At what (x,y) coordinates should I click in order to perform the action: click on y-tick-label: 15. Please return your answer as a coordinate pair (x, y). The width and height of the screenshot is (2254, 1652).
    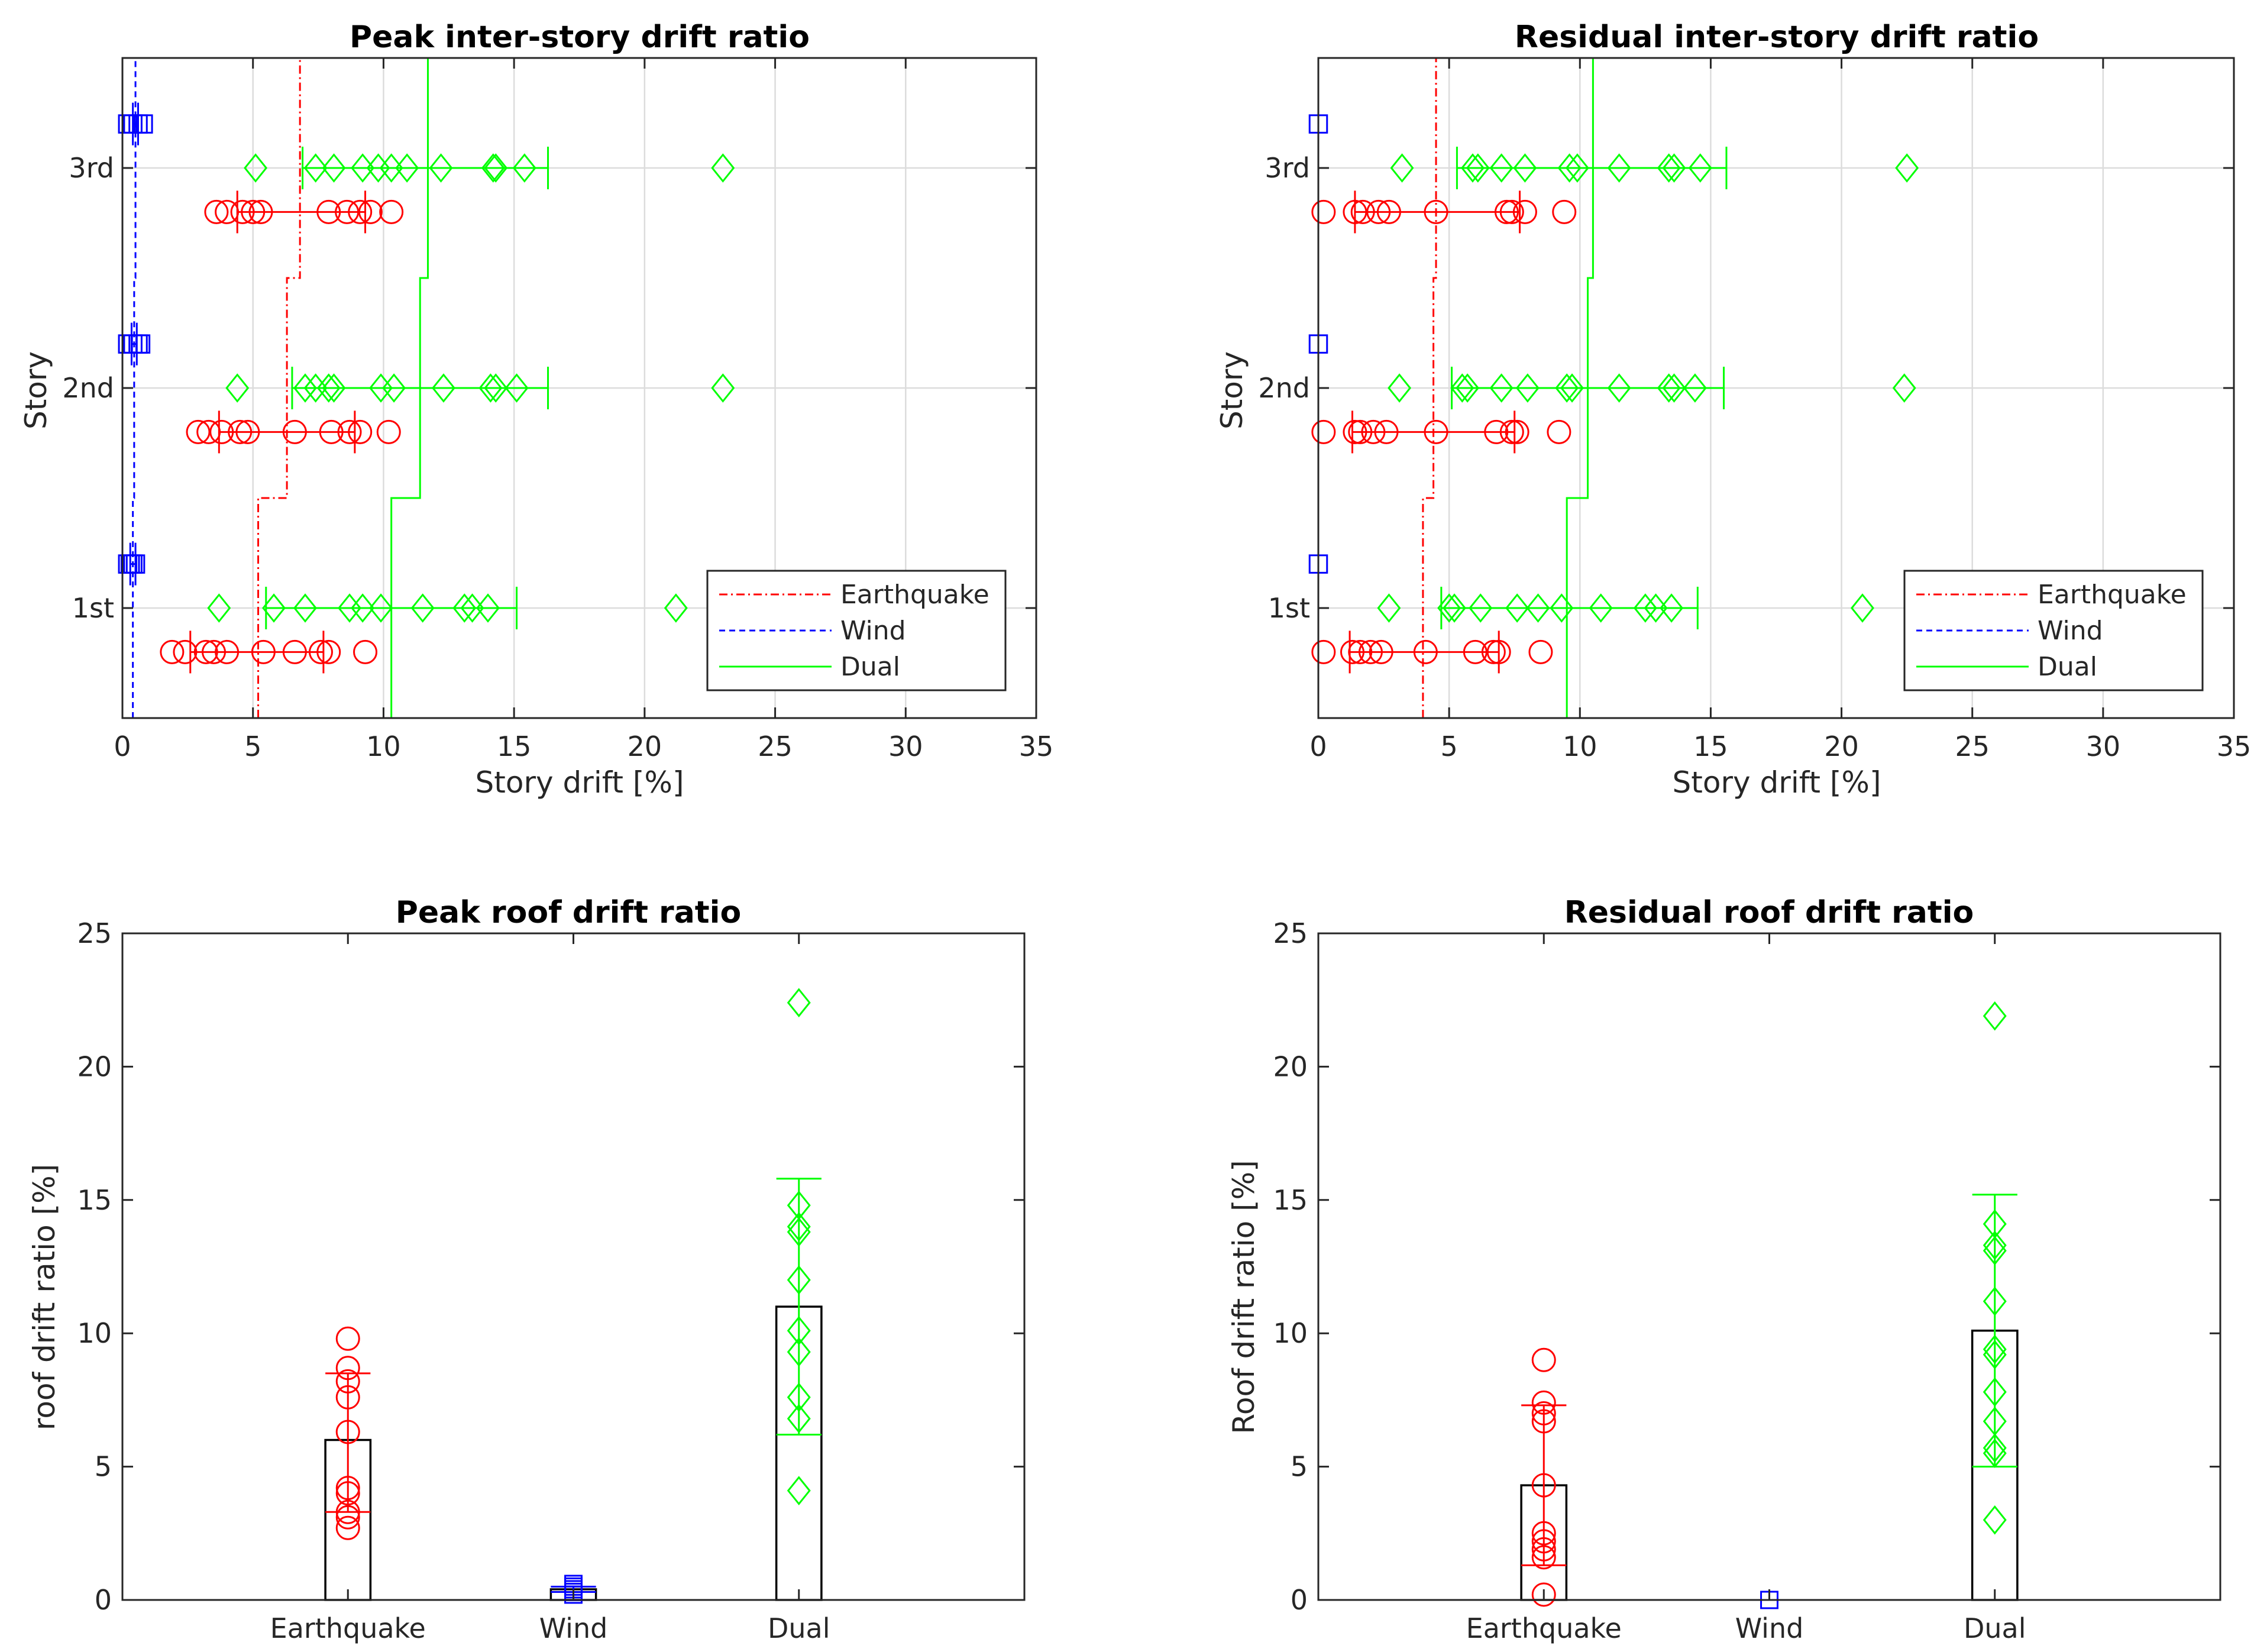
    Looking at the image, I should click on (1290, 1200).